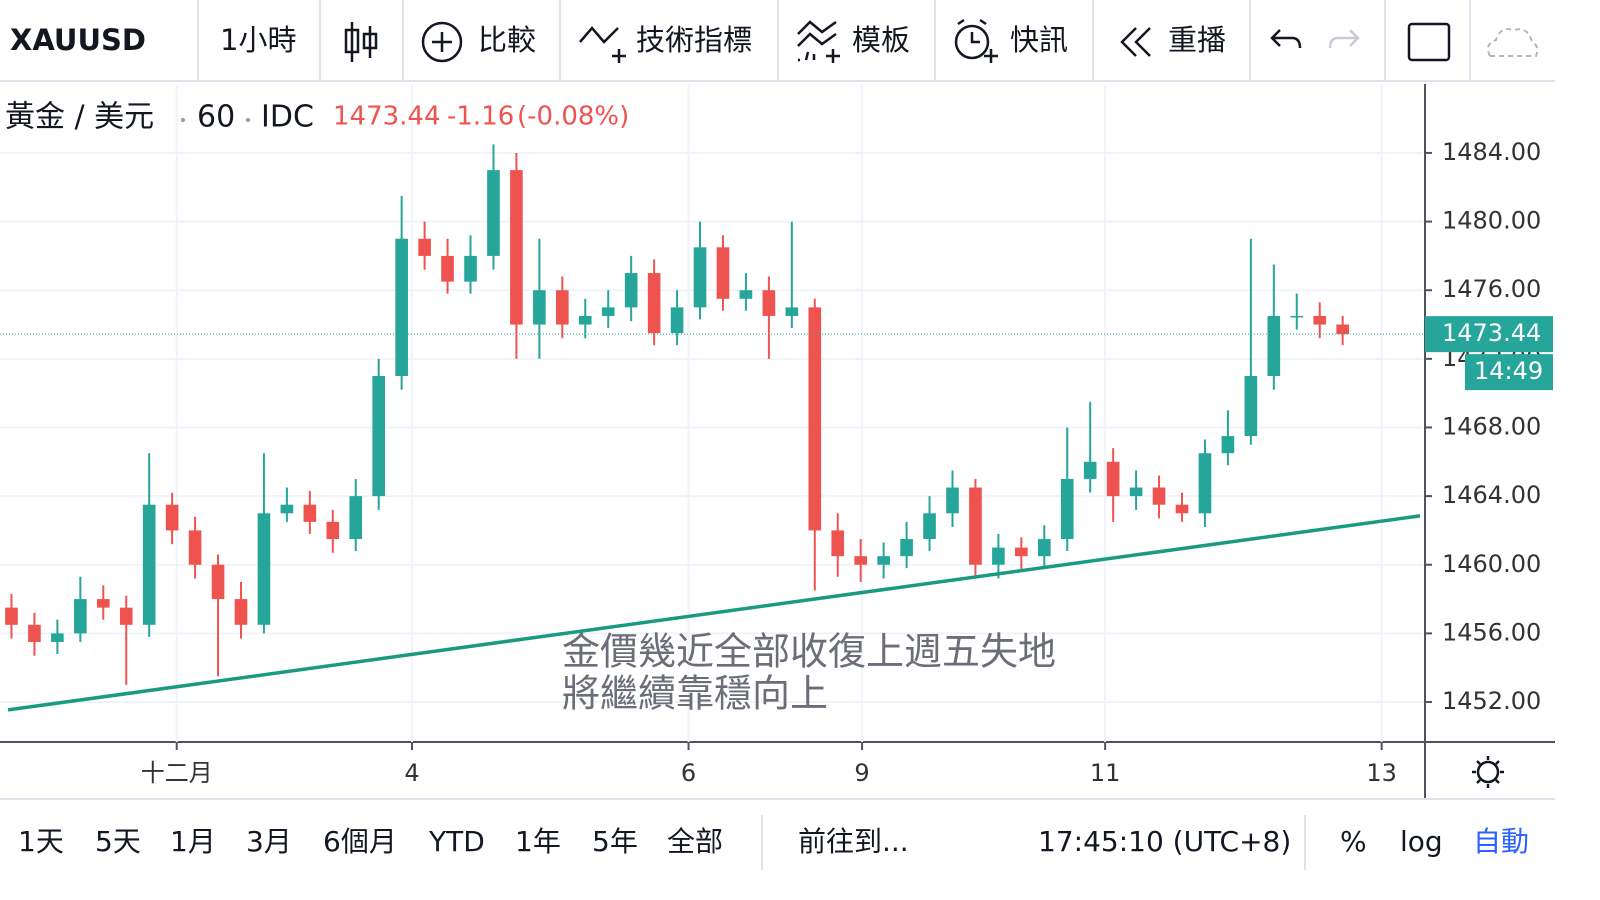  Describe the element at coordinates (538, 841) in the screenshot. I see `range-button: 1年` at that location.